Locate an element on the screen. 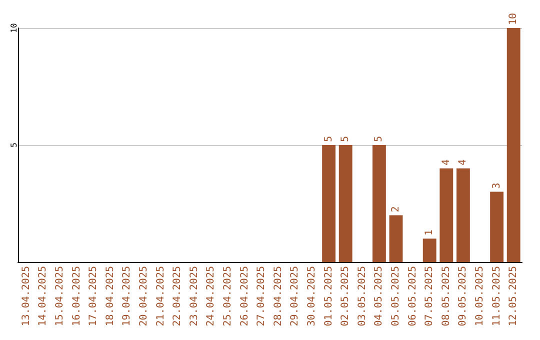  x-tick-label: 25.04.2025 is located at coordinates (228, 296).